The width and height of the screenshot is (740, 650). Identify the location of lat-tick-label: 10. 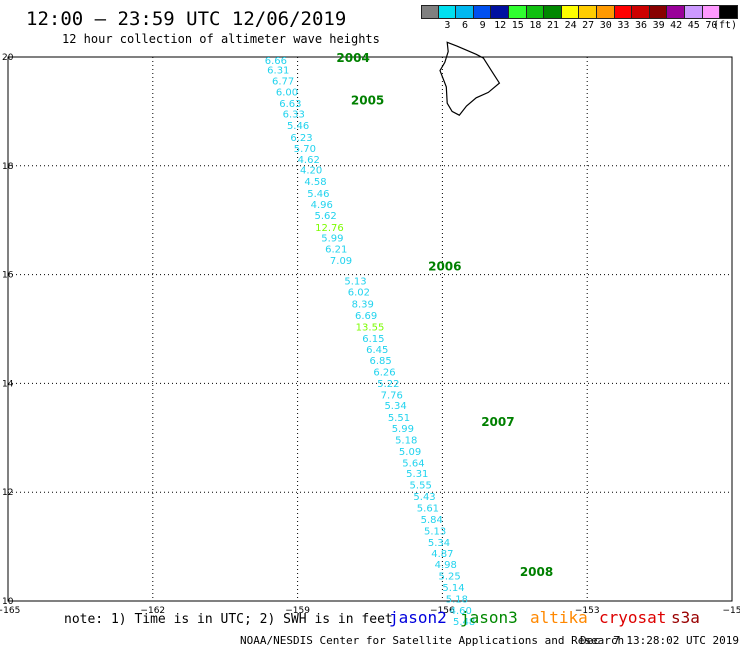
(8, 602).